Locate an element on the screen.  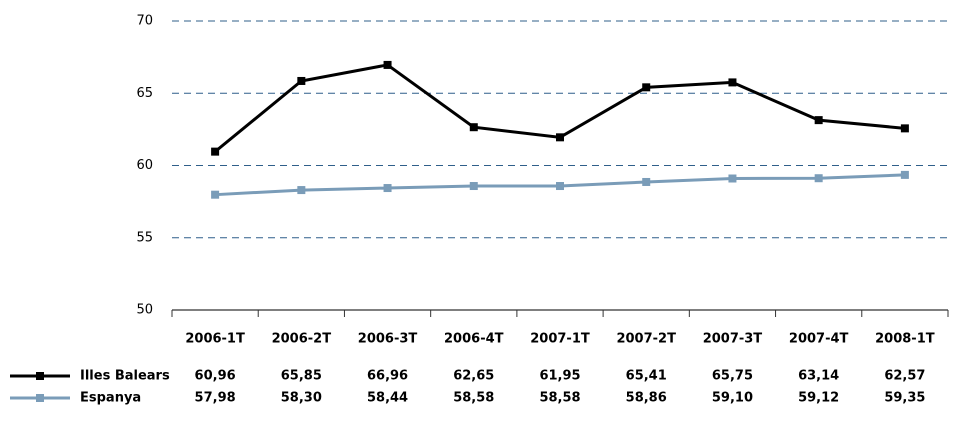
legend-label: Illes Balears is located at coordinates (125, 376).